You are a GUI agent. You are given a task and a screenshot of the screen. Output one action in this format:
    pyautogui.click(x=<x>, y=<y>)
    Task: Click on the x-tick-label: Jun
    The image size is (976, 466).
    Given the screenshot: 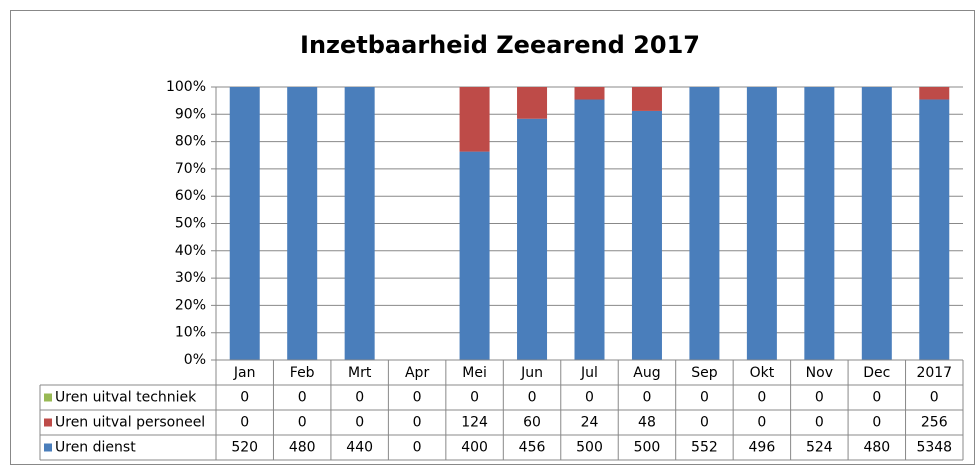 What is the action you would take?
    pyautogui.click(x=531, y=373)
    